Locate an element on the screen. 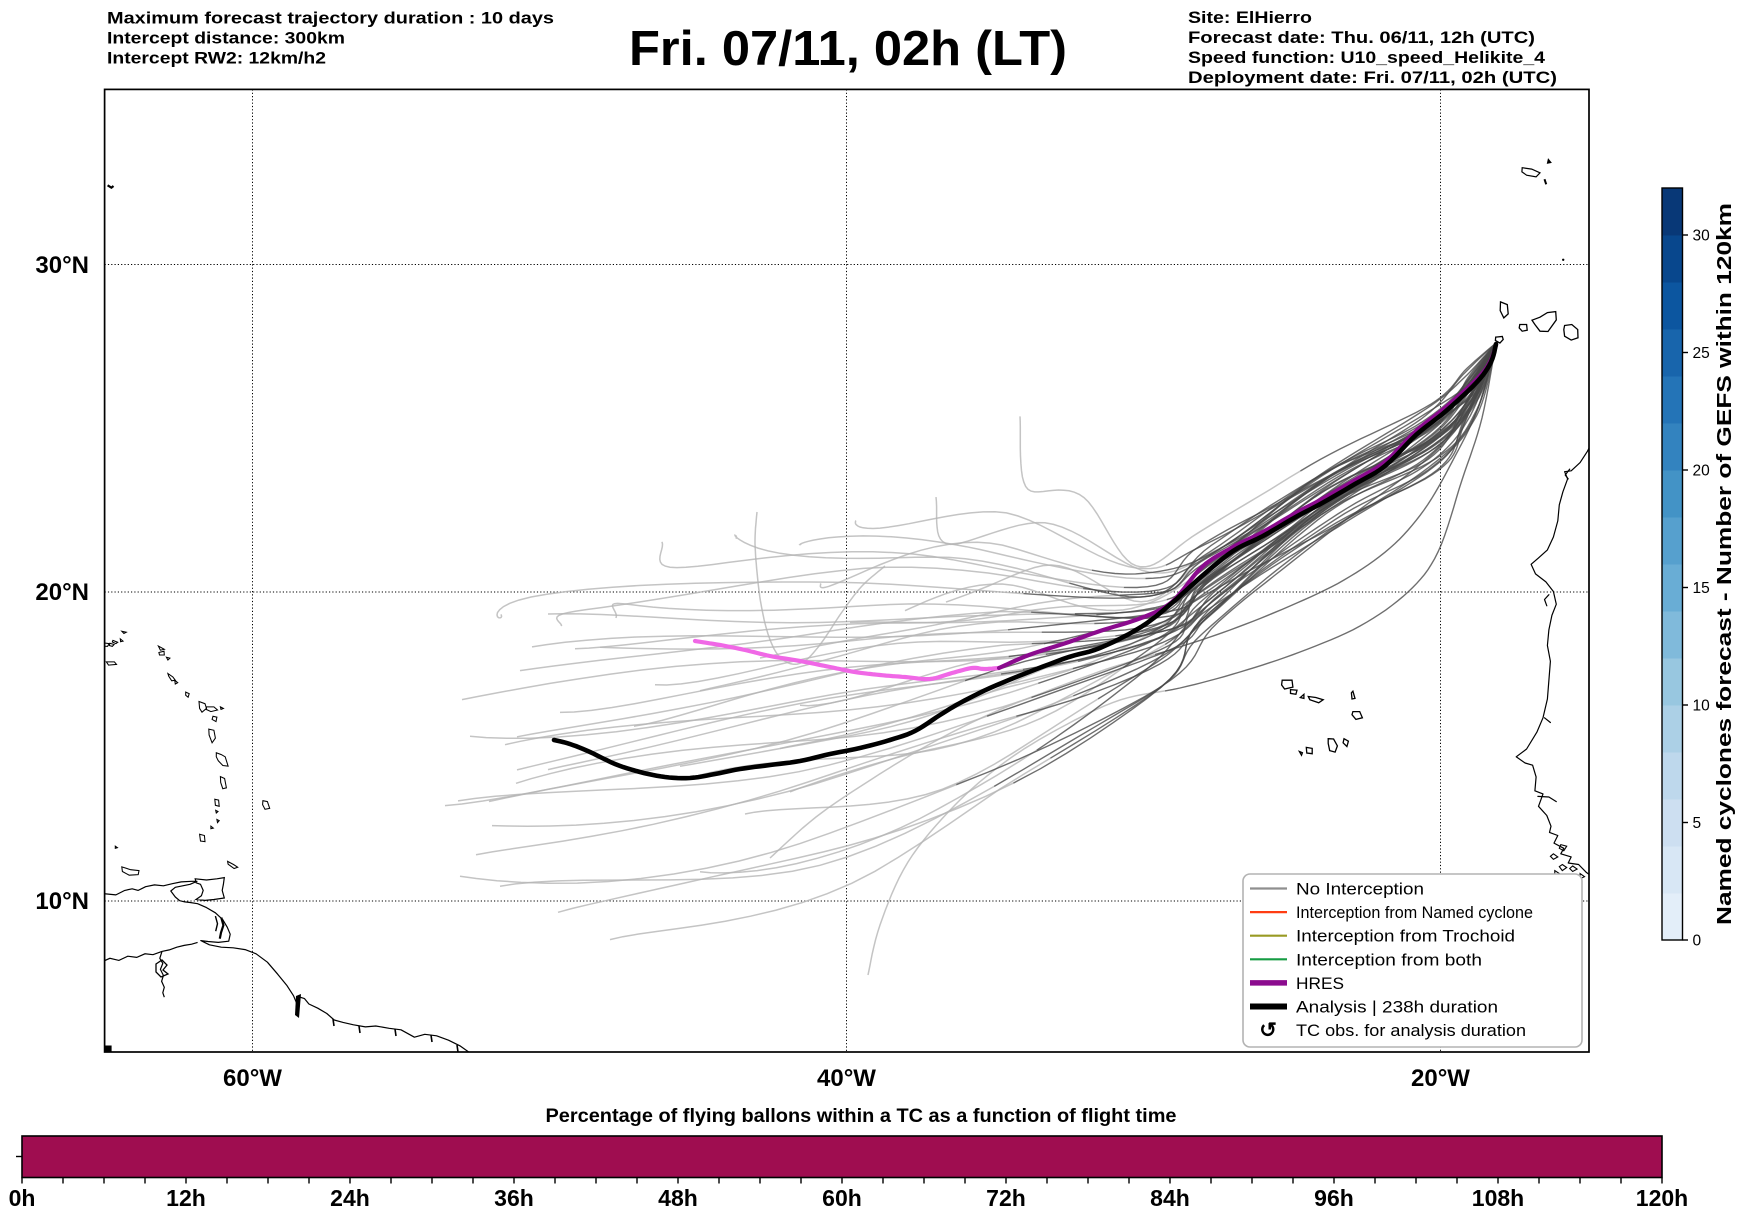 Image resolution: width=1748 pixels, height=1213 pixels. svg-text: 15 is located at coordinates (1701, 588).